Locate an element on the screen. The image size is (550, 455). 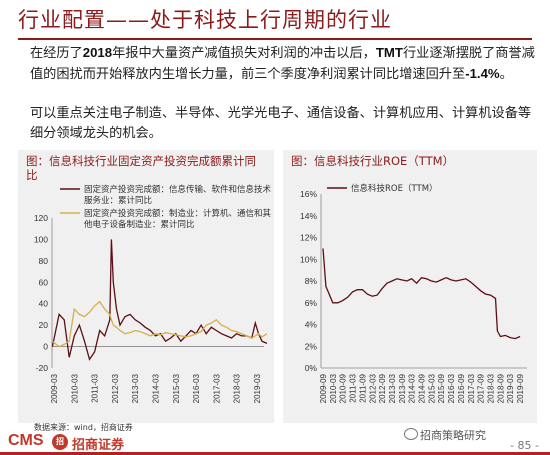
y-tick-label: 60 is located at coordinates (44, 282).